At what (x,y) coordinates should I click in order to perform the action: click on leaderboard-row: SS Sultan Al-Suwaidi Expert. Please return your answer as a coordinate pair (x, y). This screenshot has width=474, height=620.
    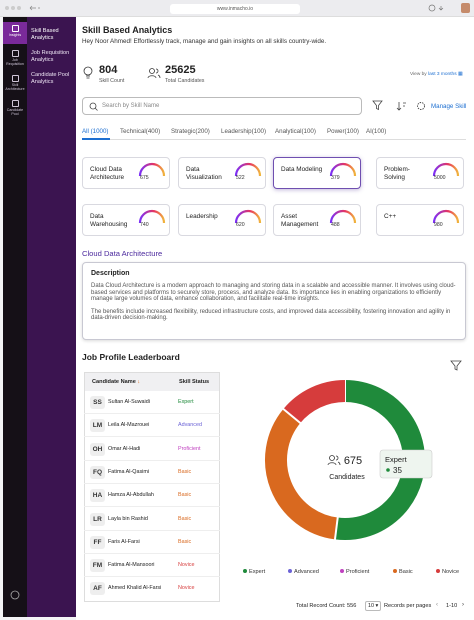
    Looking at the image, I should click on (152, 402).